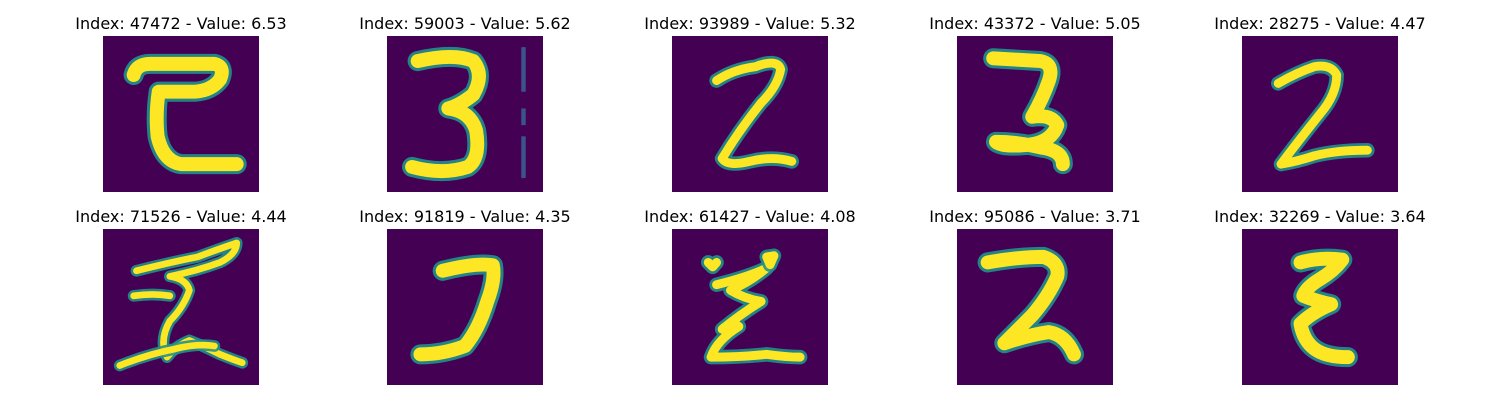 This screenshot has height=400, width=1500. I want to click on digit-panel-6: Index: 71526 - Value: 4.44, so click(181, 302).